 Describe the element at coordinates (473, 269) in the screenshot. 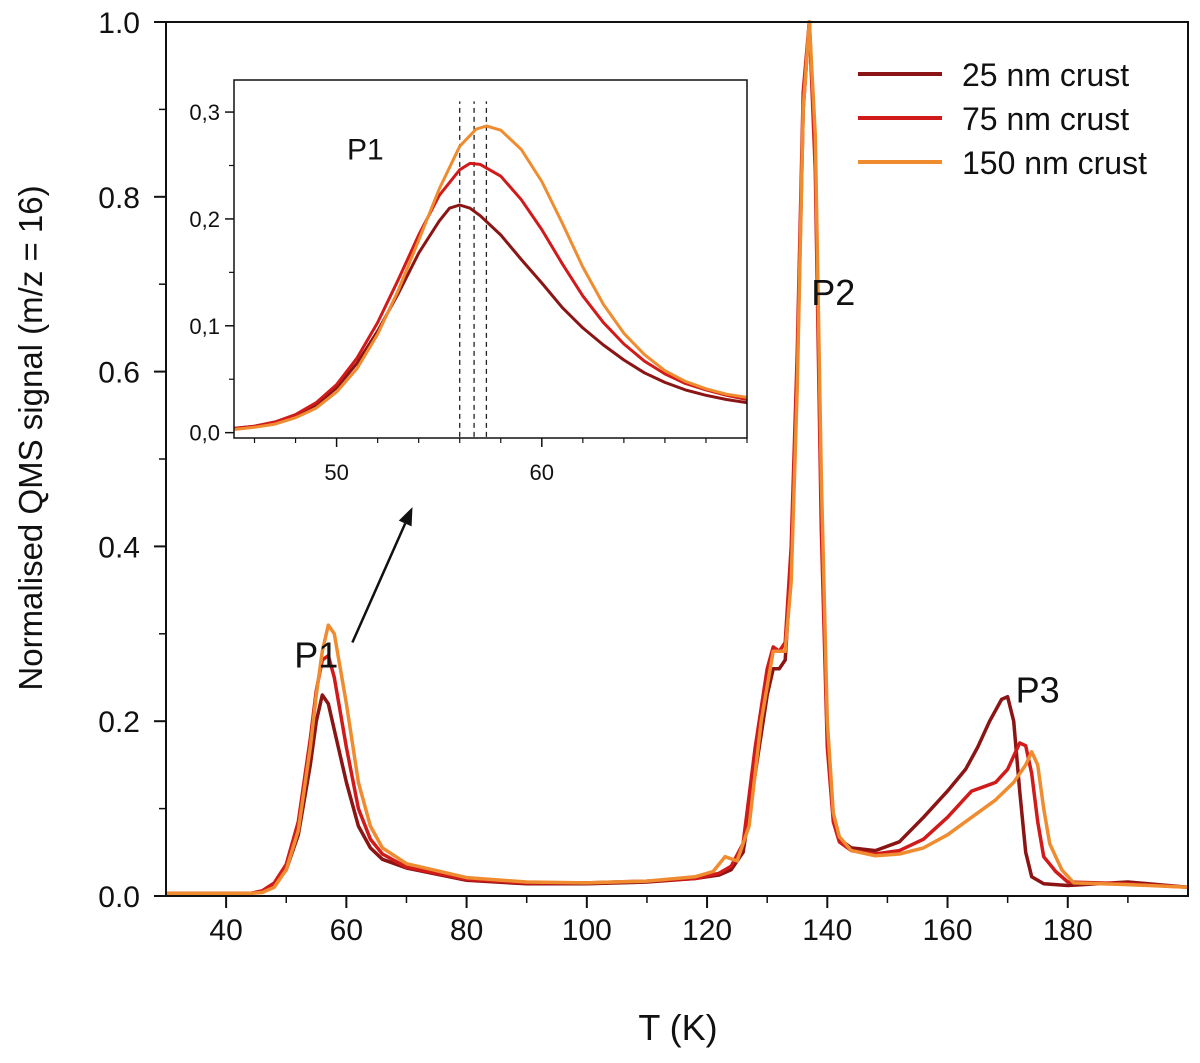

I see `inset-vlines-layer` at that location.